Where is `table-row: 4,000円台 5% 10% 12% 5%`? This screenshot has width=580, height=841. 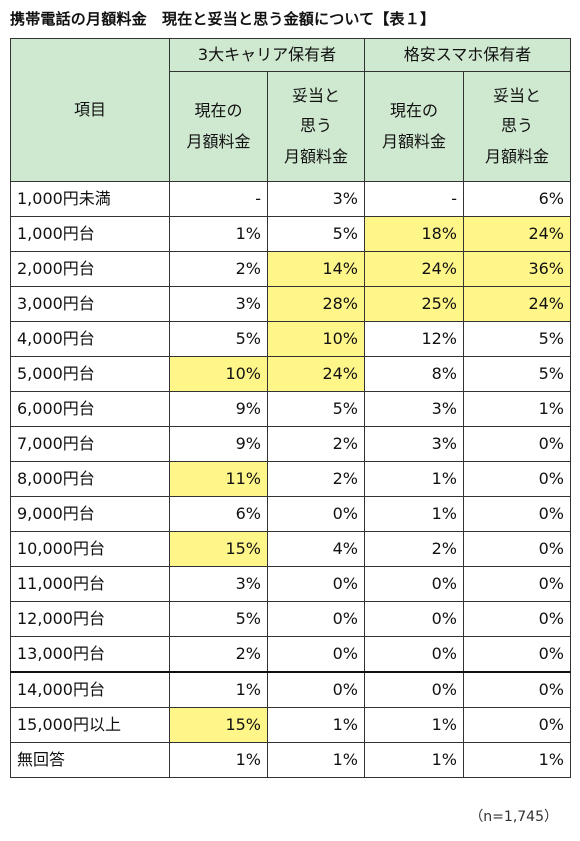 table-row: 4,000円台 5% 10% 12% 5% is located at coordinates (290, 339).